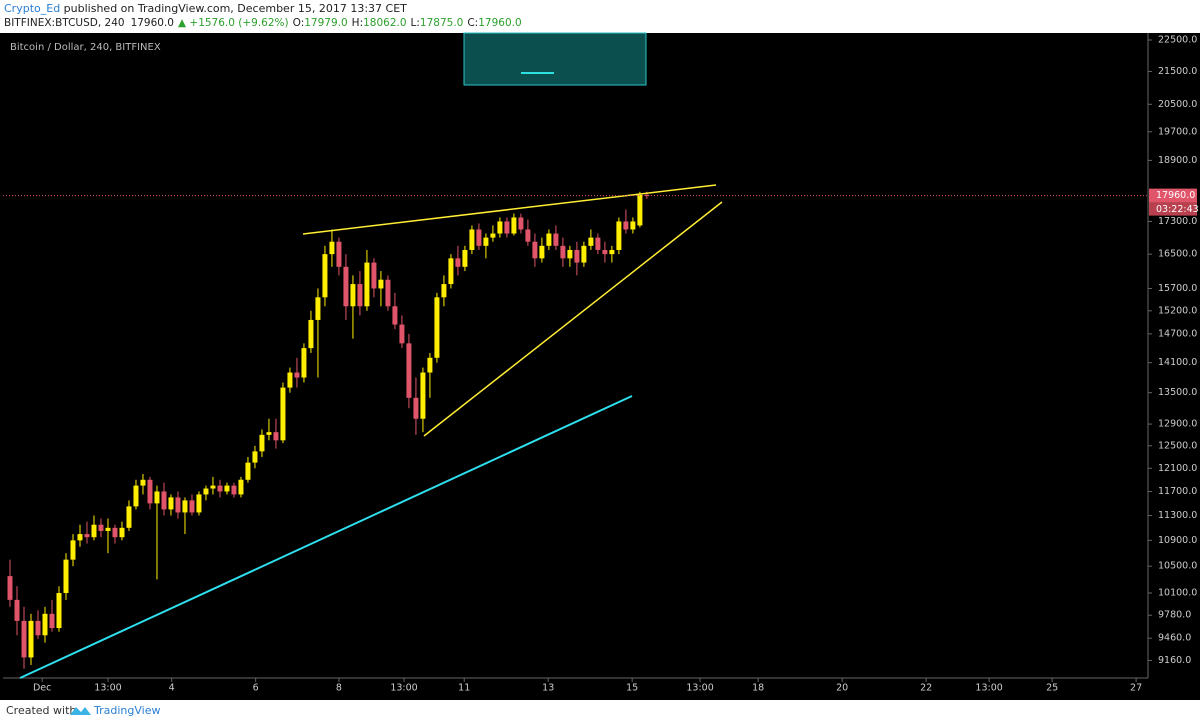 Image resolution: width=1200 pixels, height=722 pixels. I want to click on y-tick-label: 11300.0, so click(1177, 515).